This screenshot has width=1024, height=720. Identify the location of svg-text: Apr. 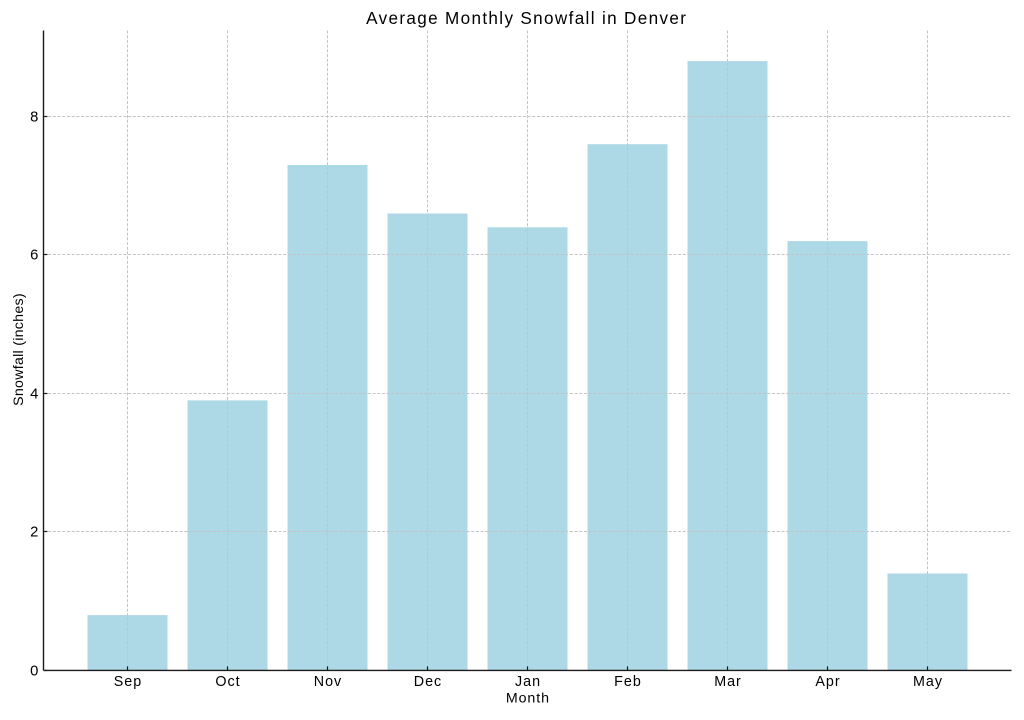
(827, 682).